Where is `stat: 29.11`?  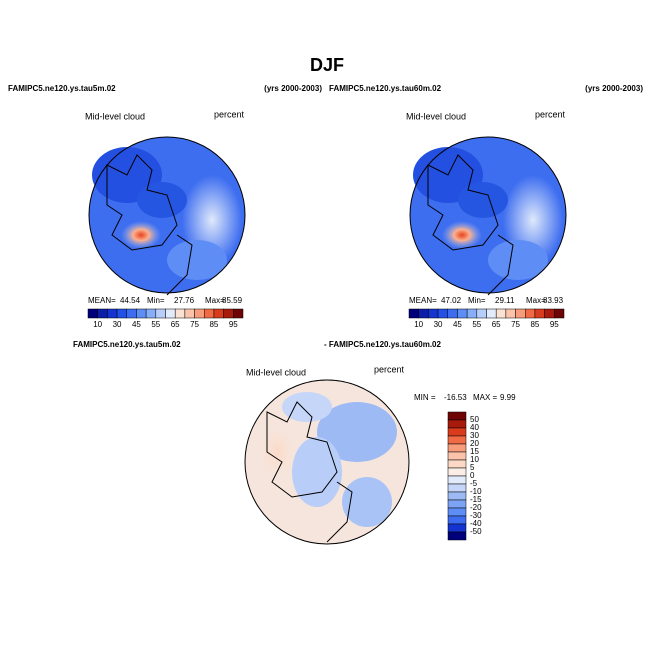 stat: 29.11 is located at coordinates (505, 300).